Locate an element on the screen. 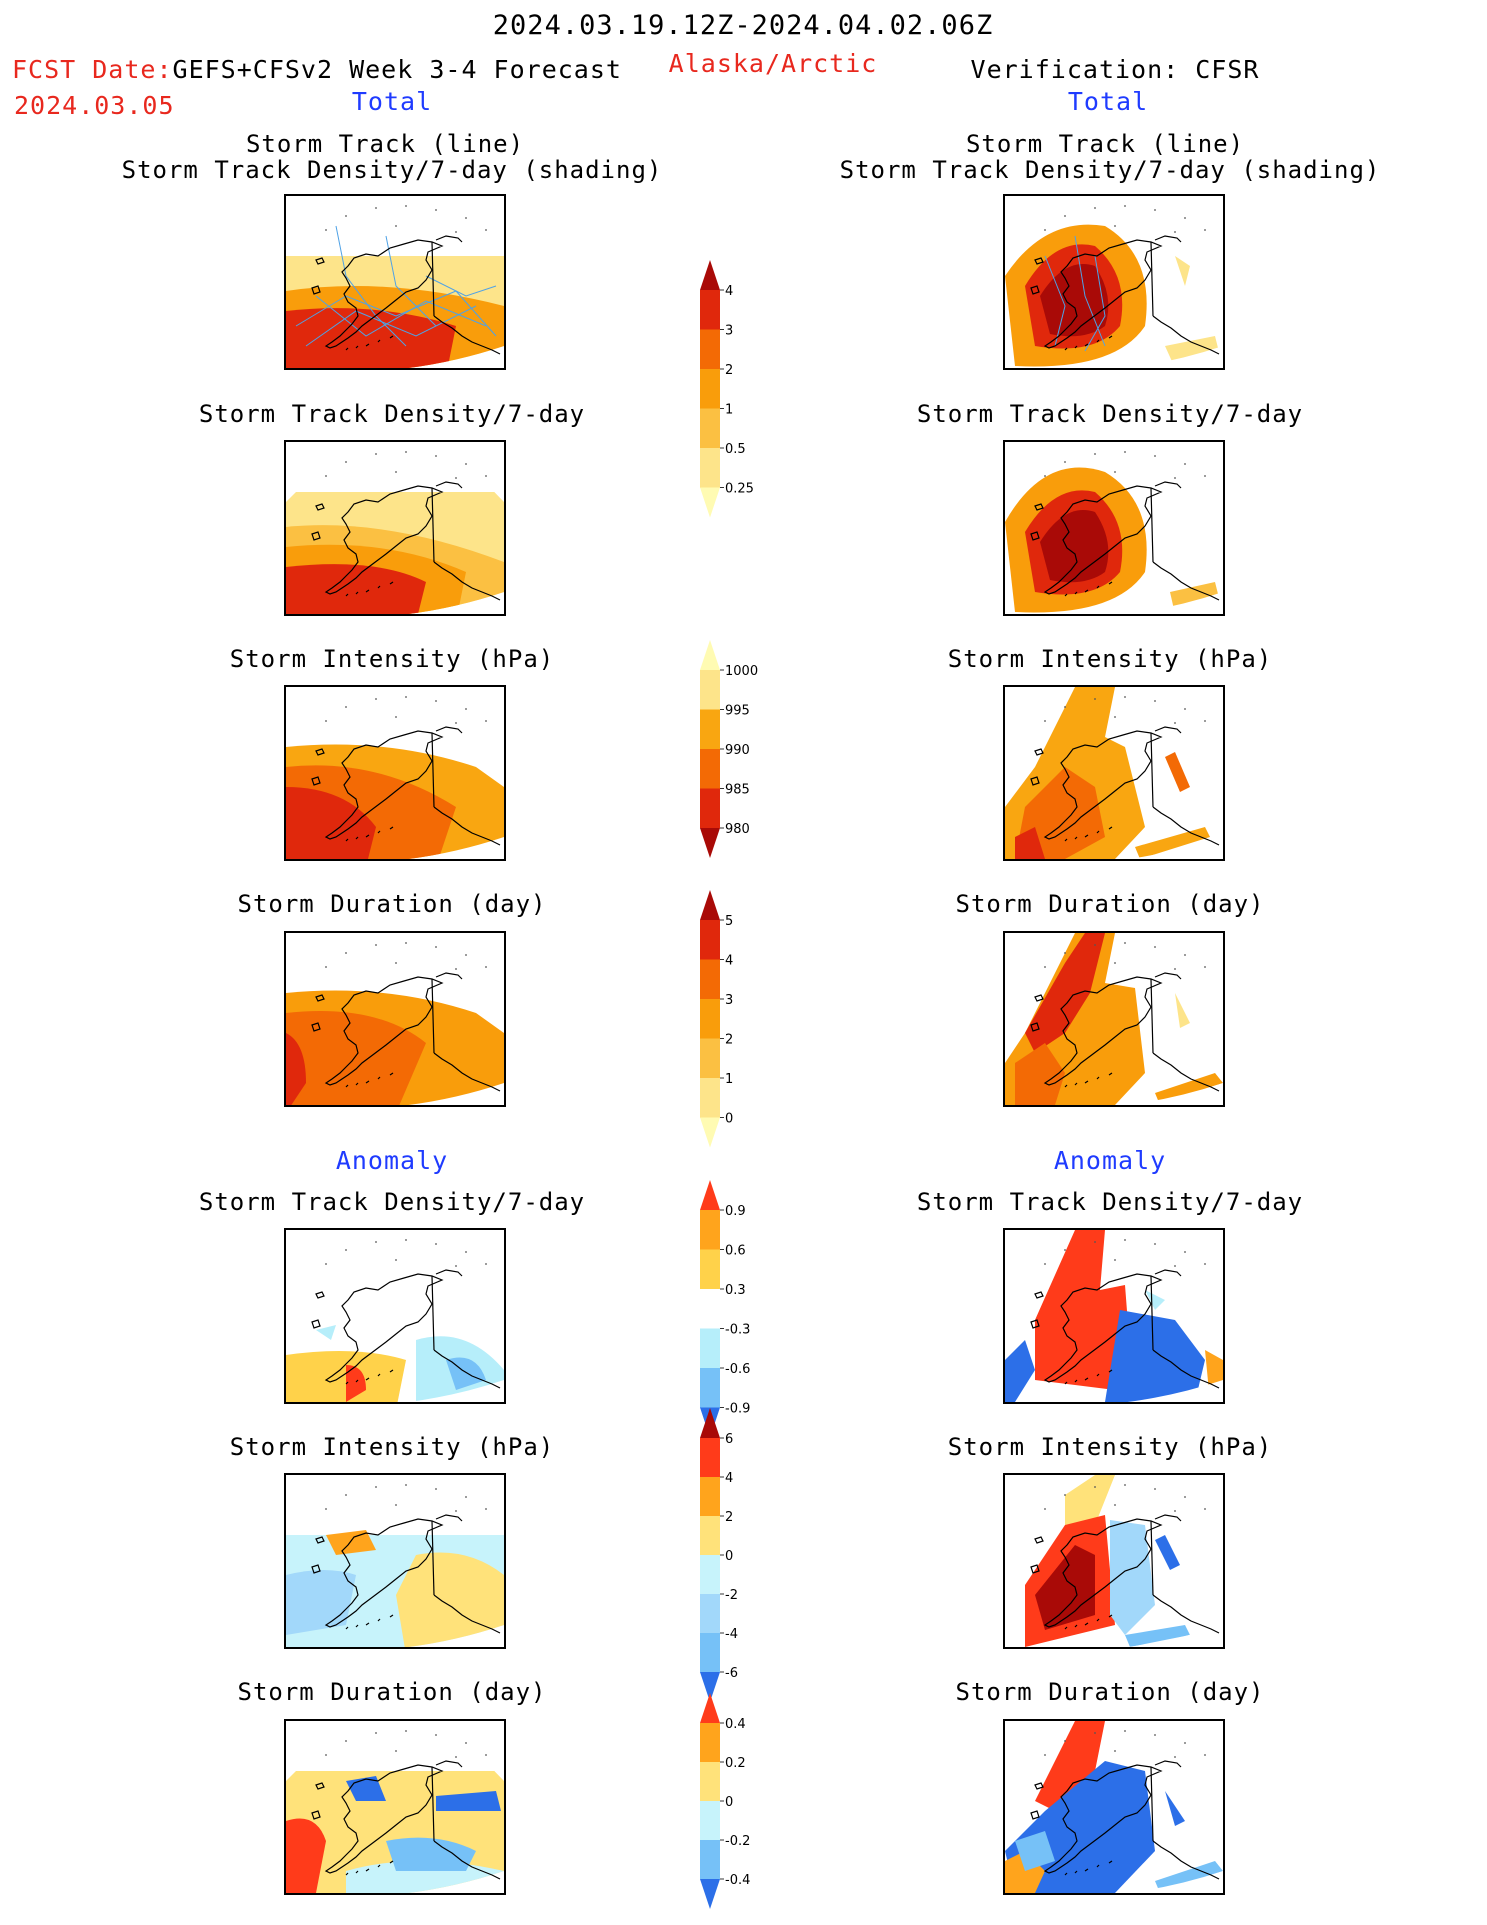 Image resolution: width=1487 pixels, height=1925 pixels. colorbar-tick-label: 0.2 is located at coordinates (735, 1763).